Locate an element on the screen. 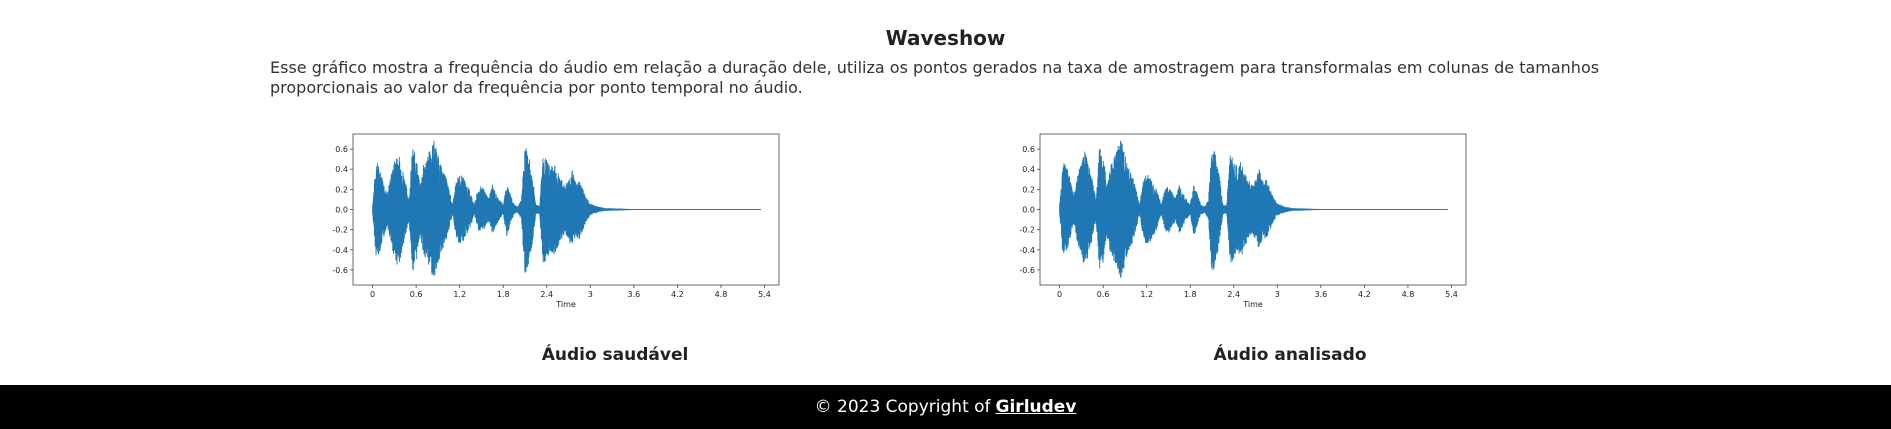  author-link: Girludev is located at coordinates (1036, 407).